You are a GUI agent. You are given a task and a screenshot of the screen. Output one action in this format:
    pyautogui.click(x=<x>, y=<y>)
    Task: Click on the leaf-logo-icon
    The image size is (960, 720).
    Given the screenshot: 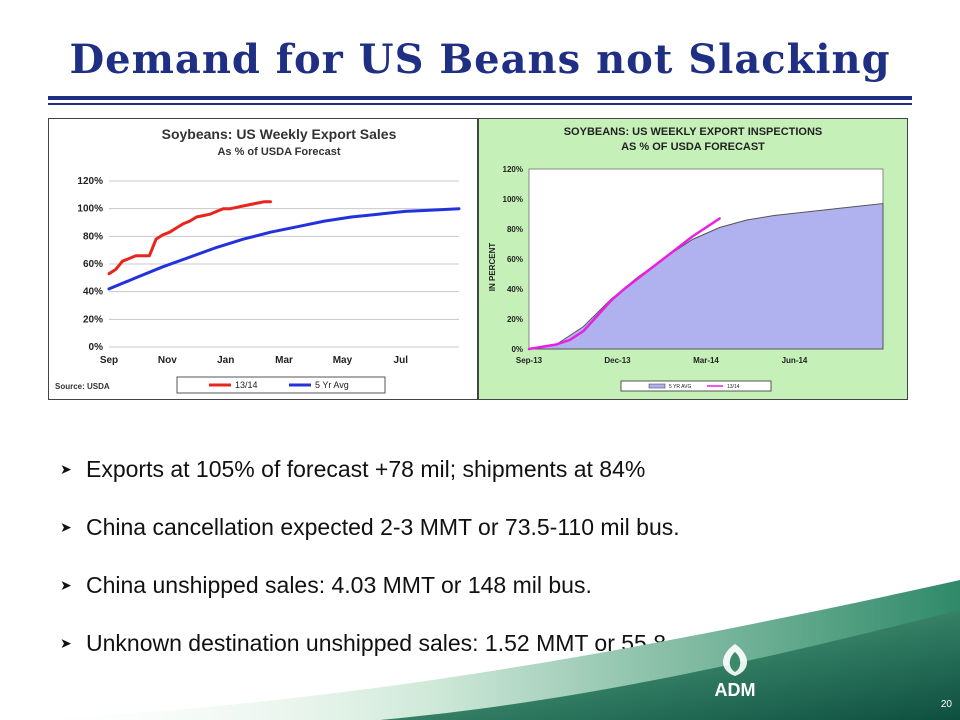 What is the action you would take?
    pyautogui.click(x=735, y=660)
    